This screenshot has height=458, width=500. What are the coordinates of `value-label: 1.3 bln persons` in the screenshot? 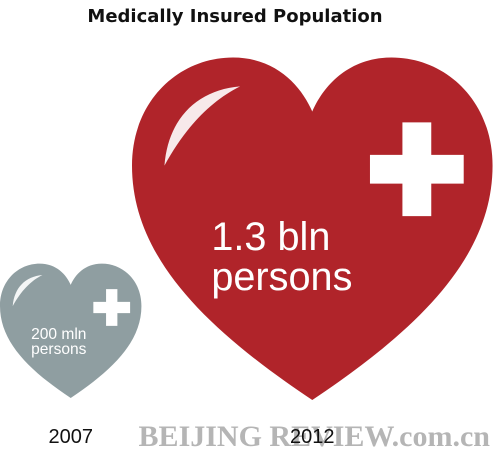 It's located at (282, 257).